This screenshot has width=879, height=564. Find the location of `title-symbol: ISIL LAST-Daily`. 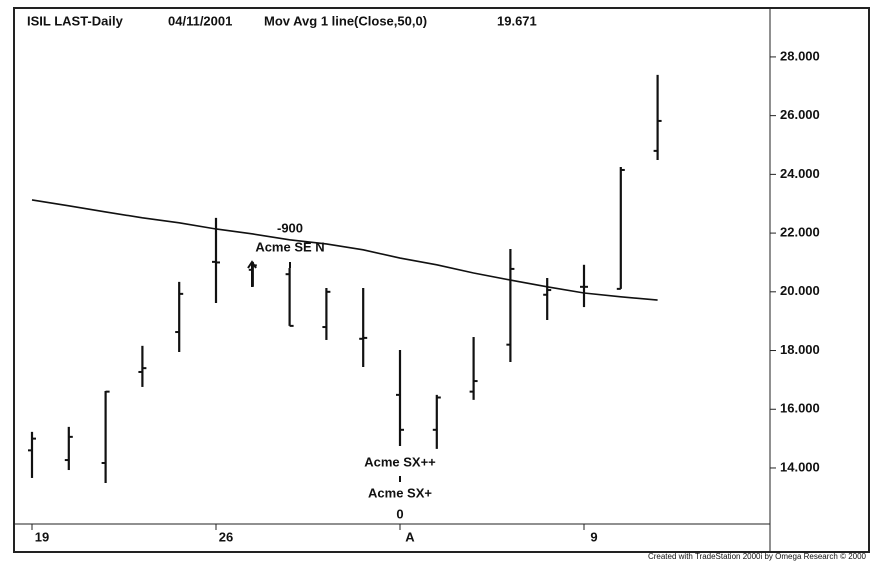

title-symbol: ISIL LAST-Daily is located at coordinates (75, 20).